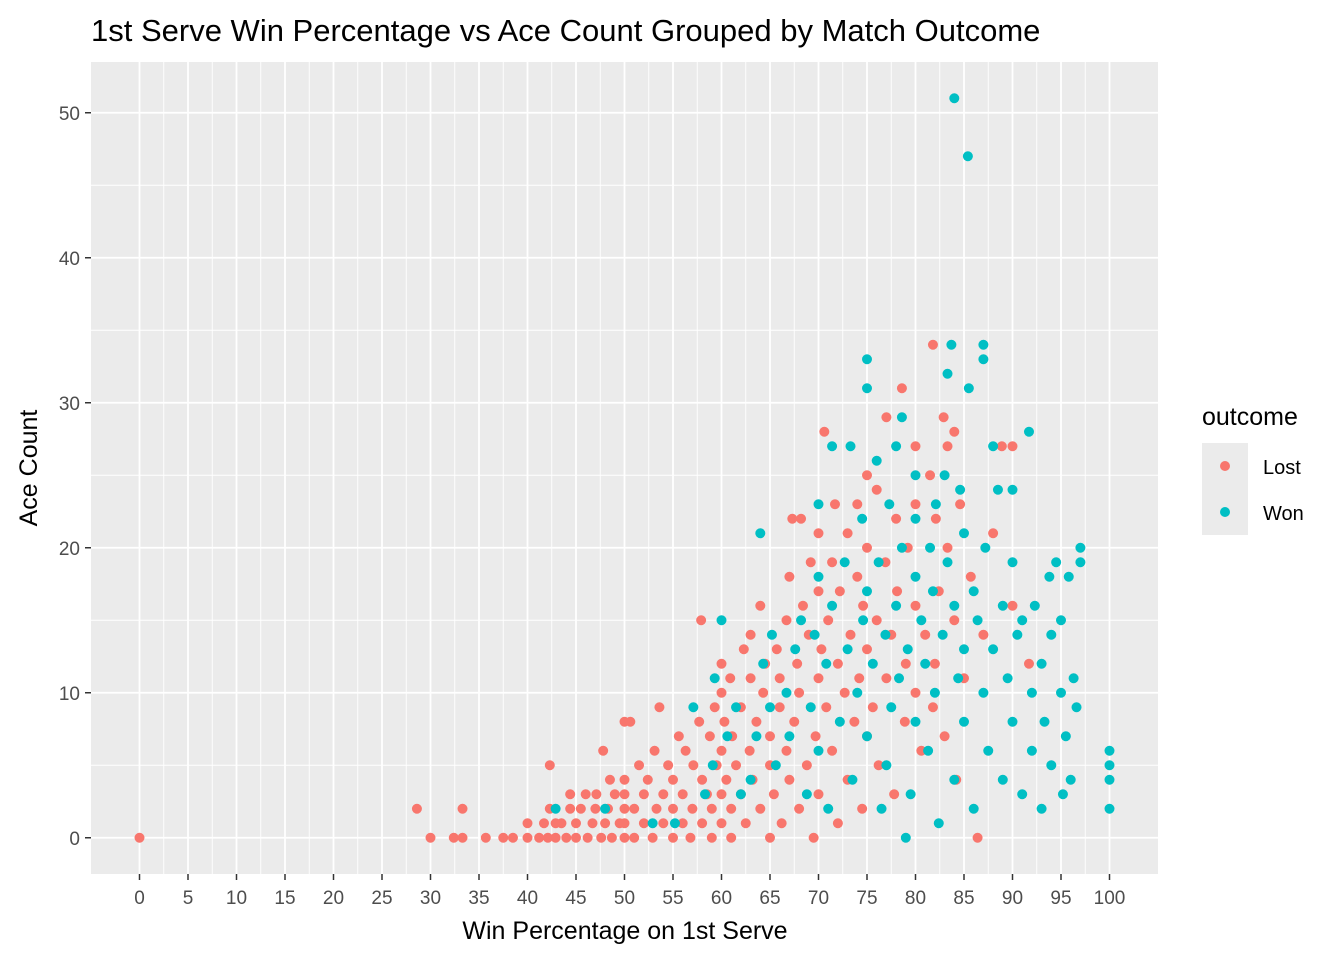 Image resolution: width=1344 pixels, height=960 pixels. What do you see at coordinates (69, 114) in the screenshot?
I see `y-tick-label: 50` at bounding box center [69, 114].